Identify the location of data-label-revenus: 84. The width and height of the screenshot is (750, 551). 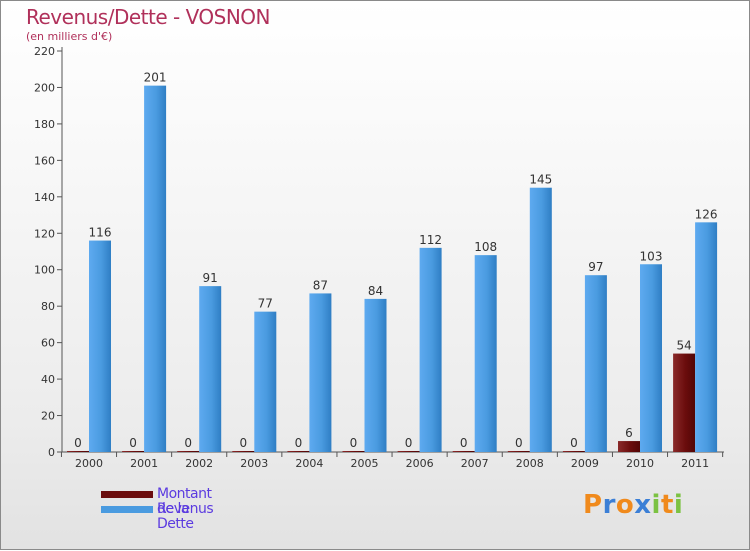
(375, 291).